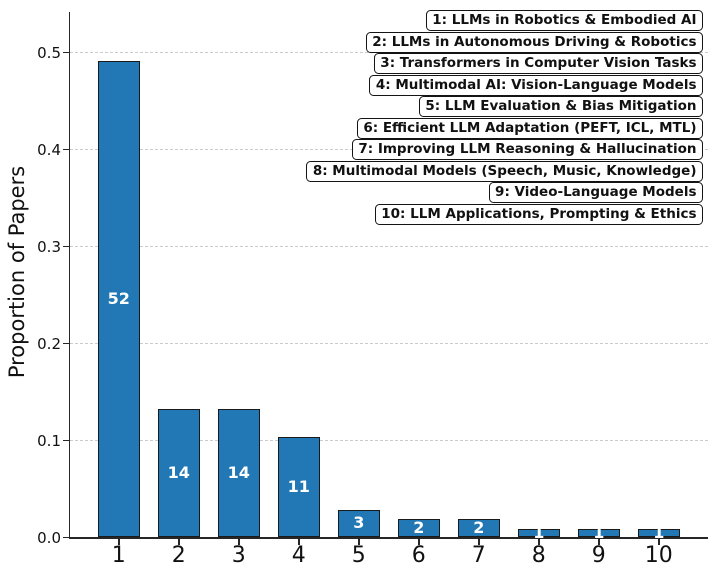 Image resolution: width=719 pixels, height=573 pixels. I want to click on gridline-0.2, so click(389, 343).